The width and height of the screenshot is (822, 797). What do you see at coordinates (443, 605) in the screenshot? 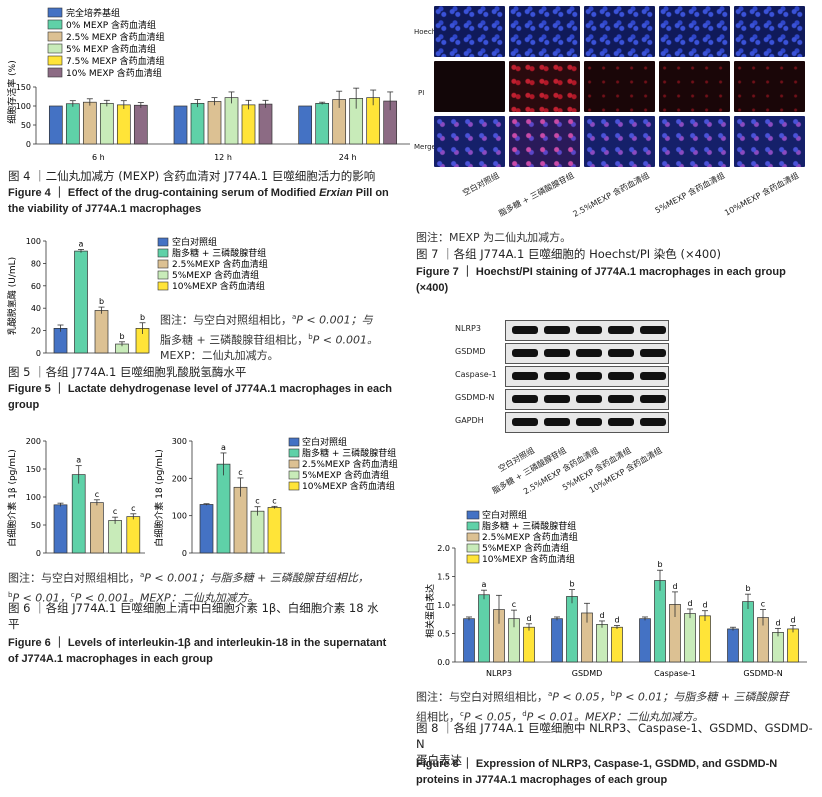
I see `fig8-ytick-label-2: 1.0` at bounding box center [443, 605].